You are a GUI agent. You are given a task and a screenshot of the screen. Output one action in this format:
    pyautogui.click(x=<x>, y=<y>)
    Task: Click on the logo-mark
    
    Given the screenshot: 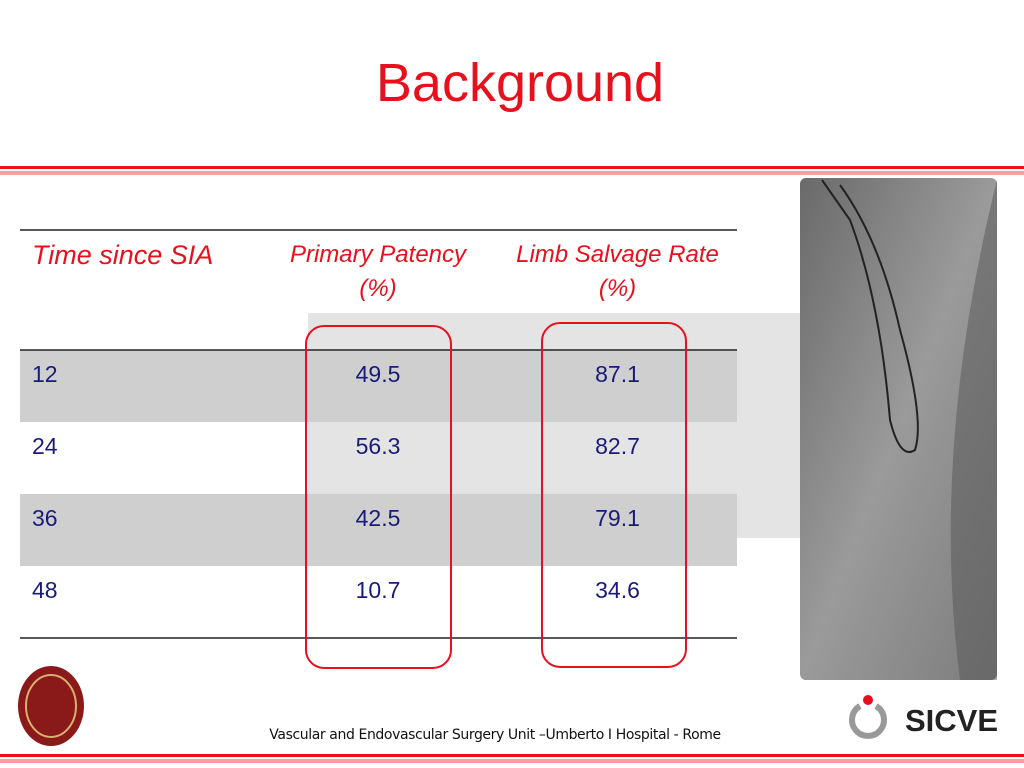 What is the action you would take?
    pyautogui.click(x=868, y=721)
    